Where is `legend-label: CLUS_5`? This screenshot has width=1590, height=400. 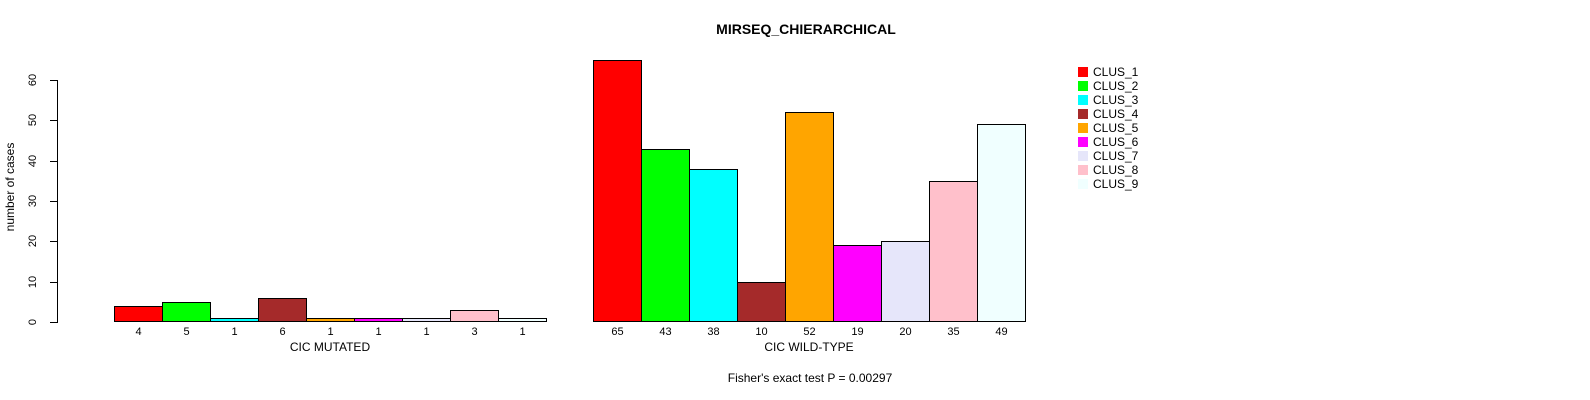 legend-label: CLUS_5 is located at coordinates (1116, 128).